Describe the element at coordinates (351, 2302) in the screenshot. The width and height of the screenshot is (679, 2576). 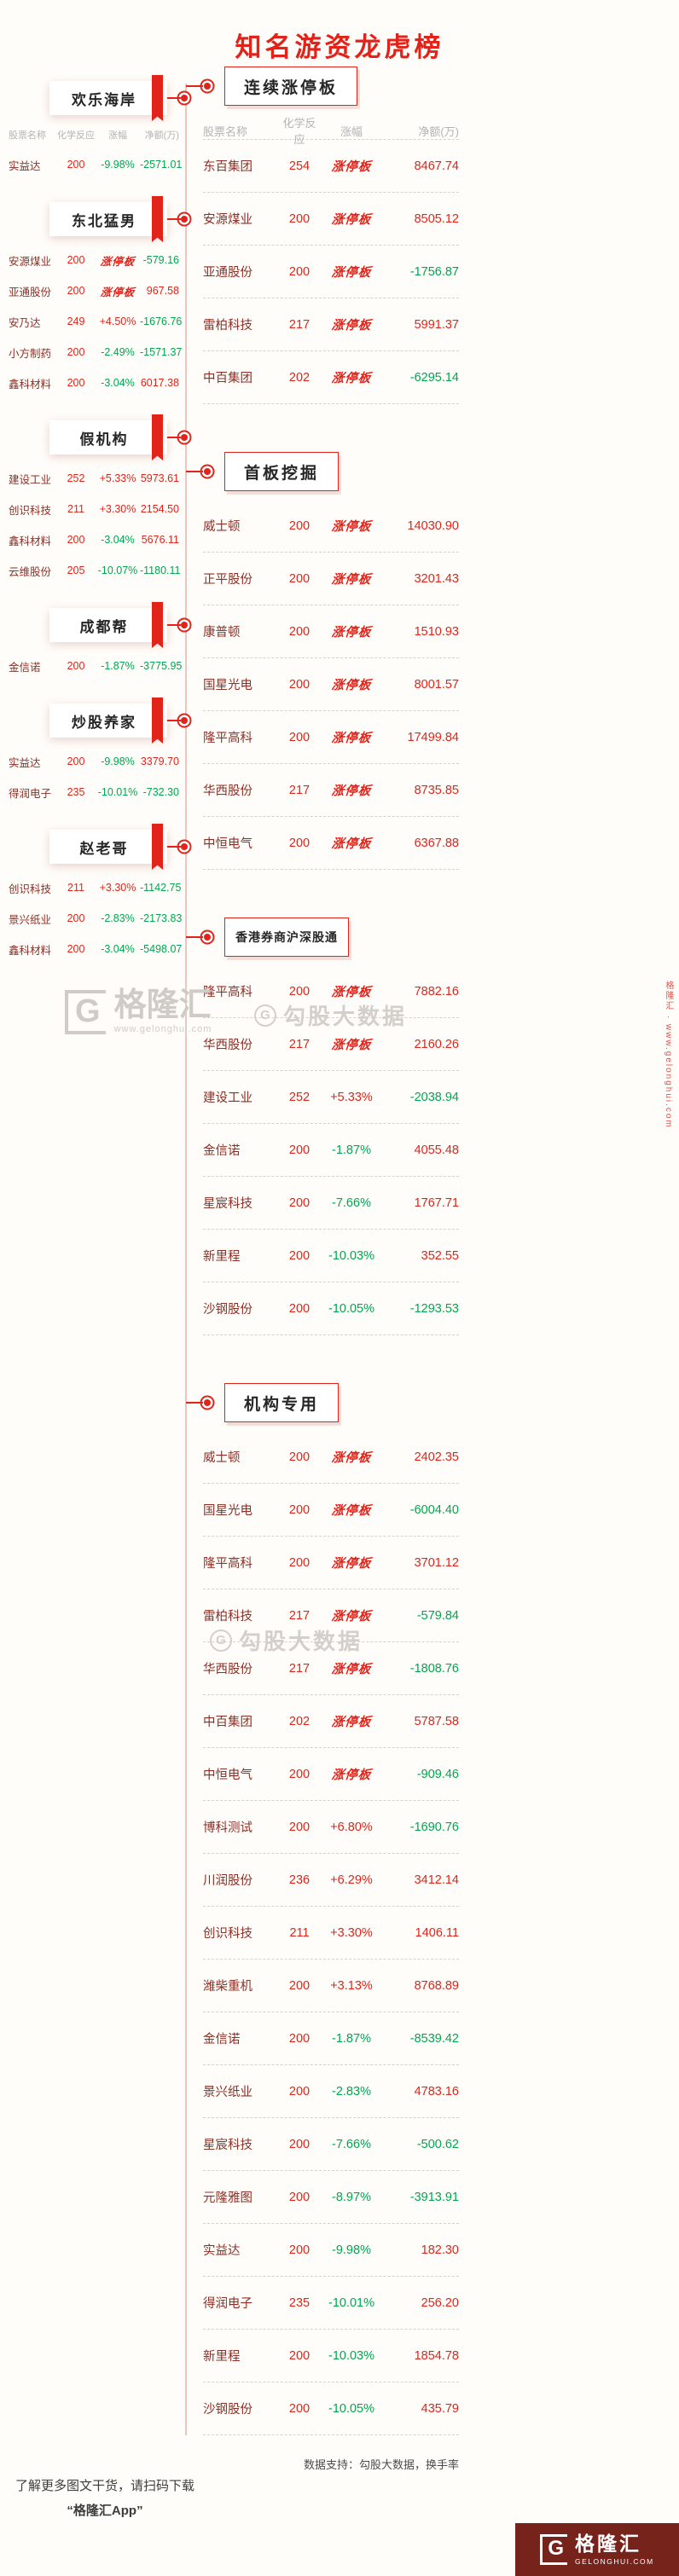
I see `change-value: -10.01%` at that location.